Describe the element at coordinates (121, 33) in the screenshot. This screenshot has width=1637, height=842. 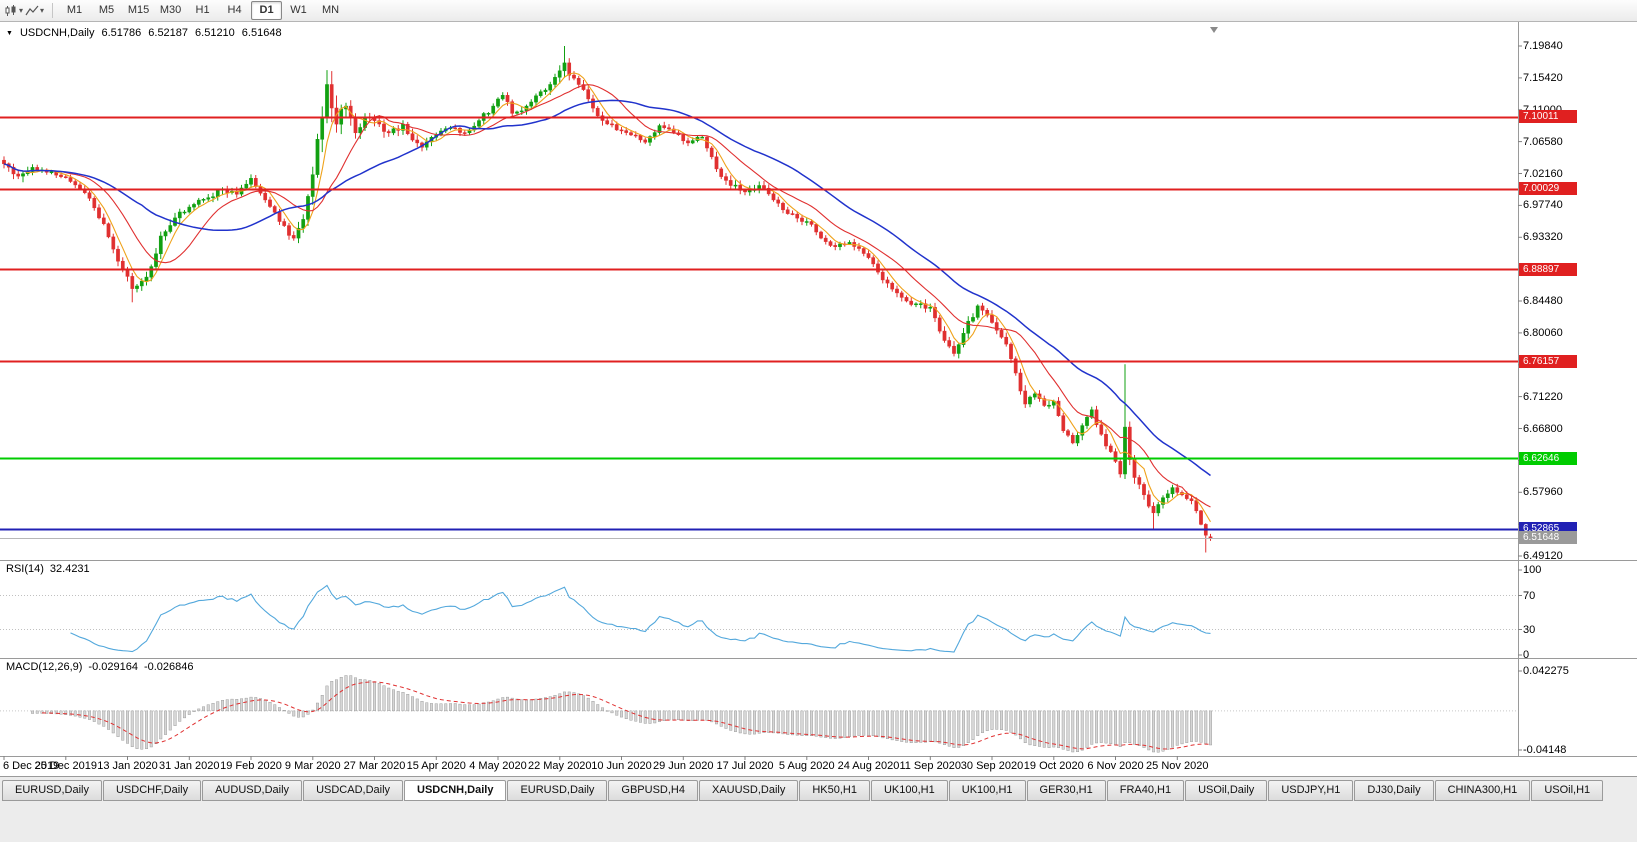
I see `ohlc-open: 6.51786` at that location.